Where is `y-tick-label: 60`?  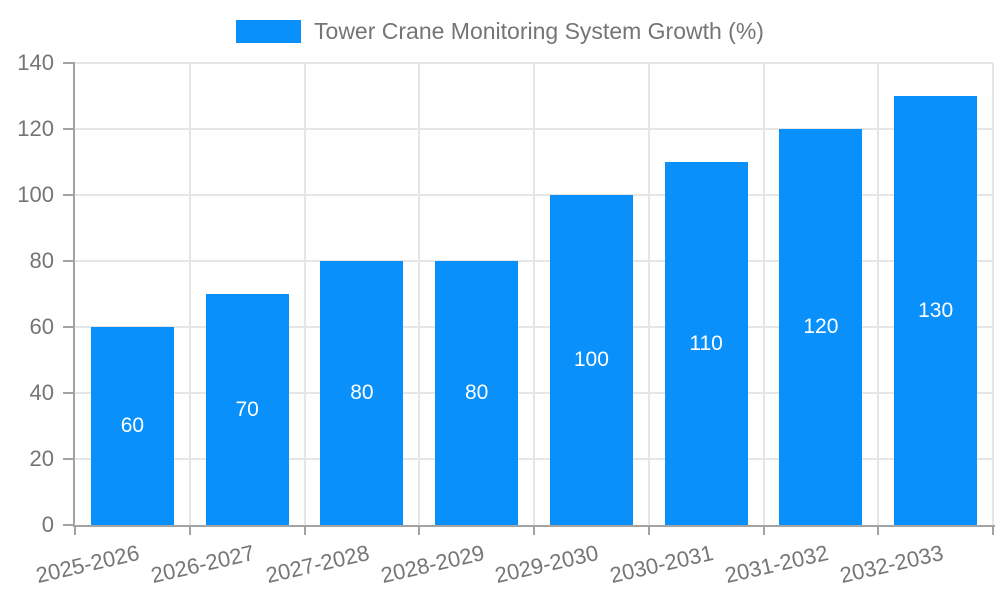 y-tick-label: 60 is located at coordinates (41, 326).